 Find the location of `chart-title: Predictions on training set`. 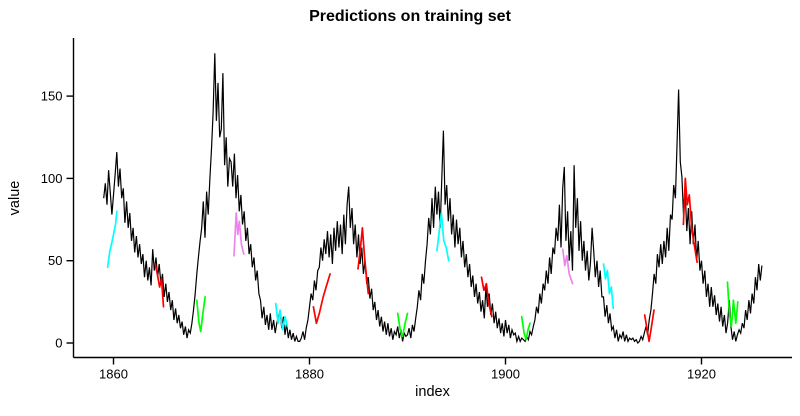

chart-title: Predictions on training set is located at coordinates (410, 16).